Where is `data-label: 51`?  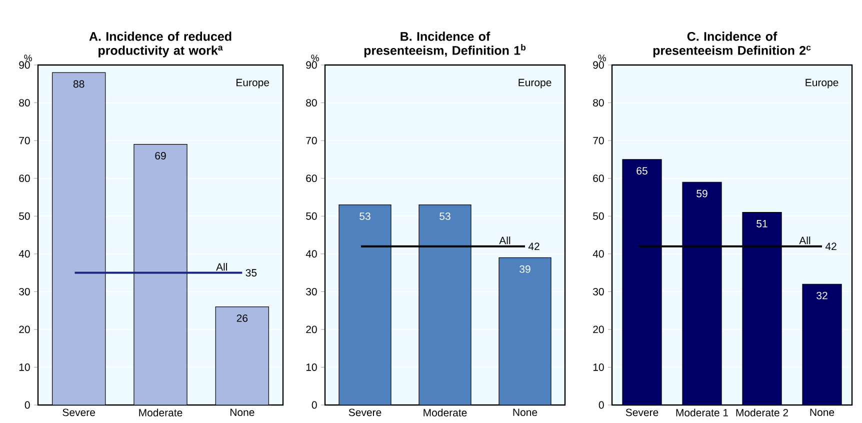 data-label: 51 is located at coordinates (762, 224).